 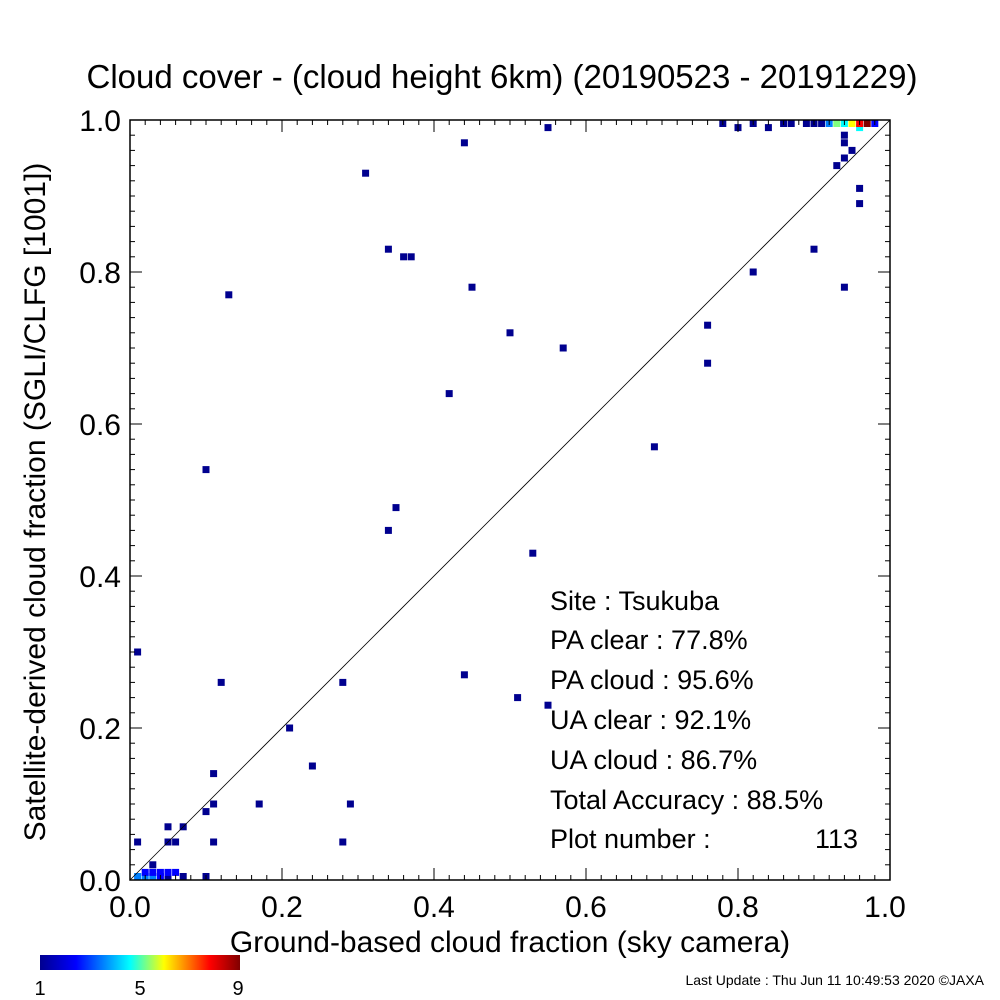 I want to click on x-tick-label: 0.8, so click(x=738, y=907).